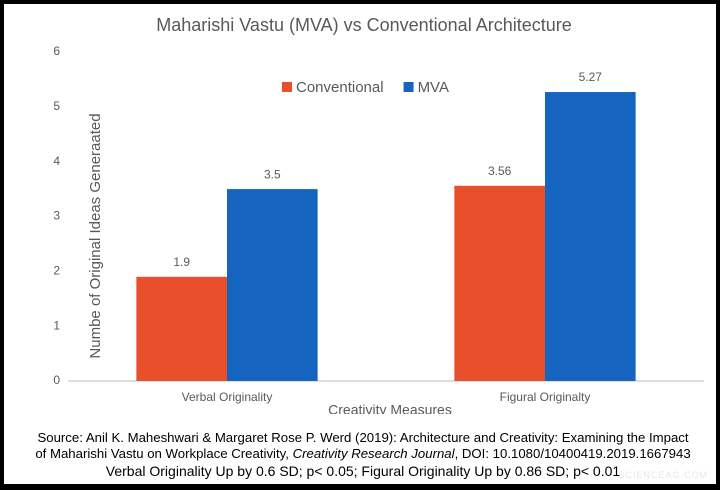 This screenshot has height=490, width=720. I want to click on data-label: 1.9, so click(181, 262).